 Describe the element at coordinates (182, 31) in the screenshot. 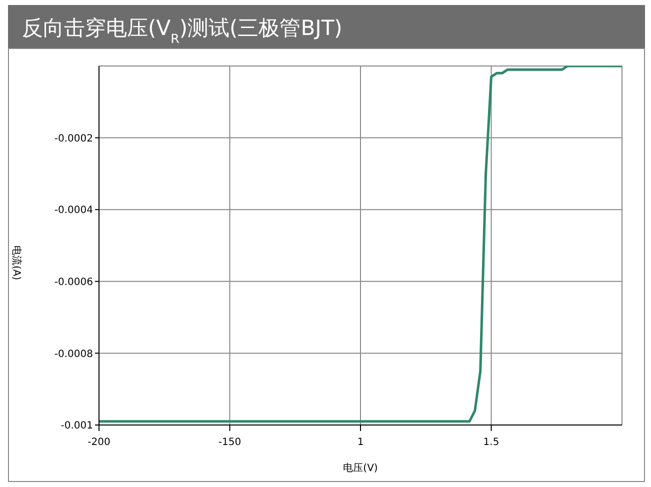

I see `chart-title: 反向击穿电压(V$_{R}$)测试(三极管BJT)` at that location.